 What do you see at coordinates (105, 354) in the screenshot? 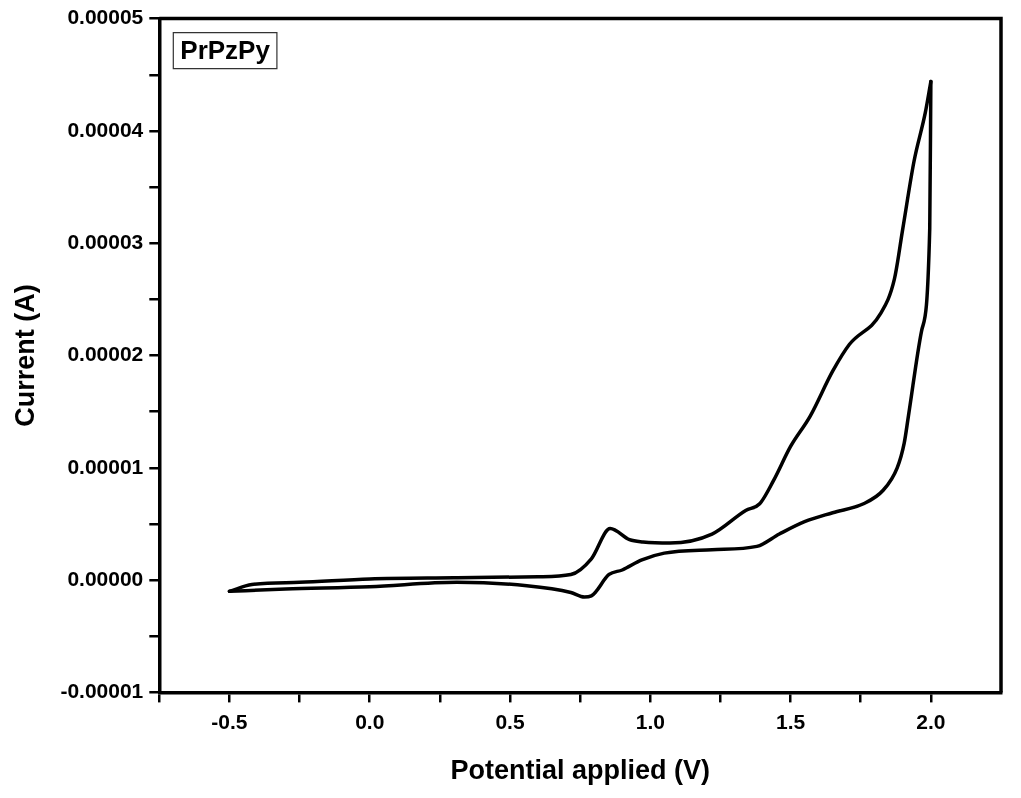
I see `y-tick-label: 0.00002` at bounding box center [105, 354].